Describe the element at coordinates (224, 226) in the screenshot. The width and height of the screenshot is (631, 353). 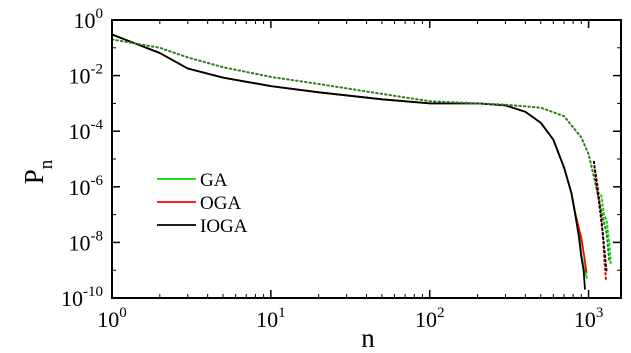
I see `legend-label-ioga: IOGA` at that location.